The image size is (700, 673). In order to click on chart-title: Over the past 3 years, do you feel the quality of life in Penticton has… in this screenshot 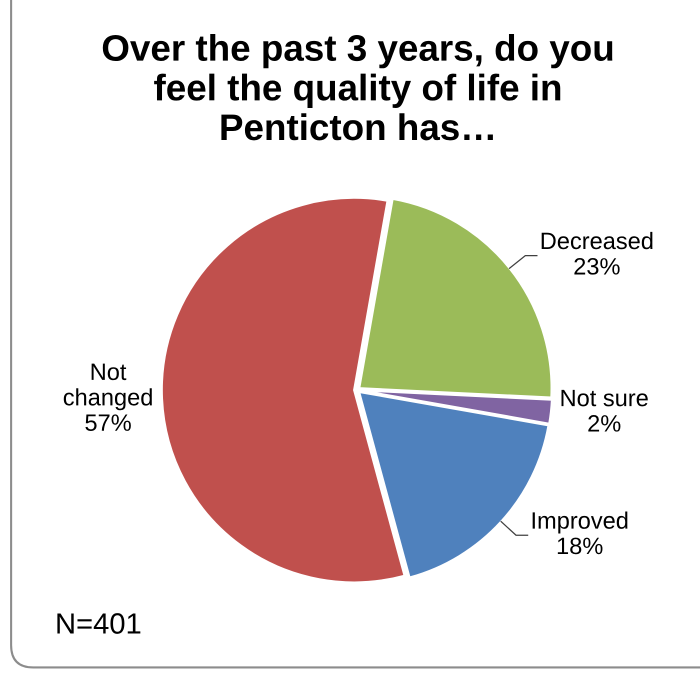, I will do `click(357, 87)`.